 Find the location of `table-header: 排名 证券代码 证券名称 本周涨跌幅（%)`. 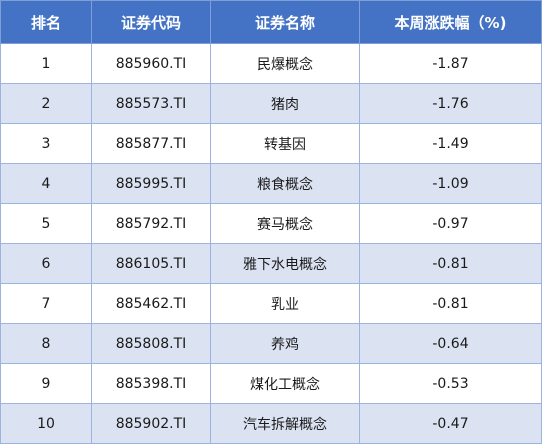

table-header: 排名 证券代码 证券名称 本周涨跌幅（%) is located at coordinates (271, 22).